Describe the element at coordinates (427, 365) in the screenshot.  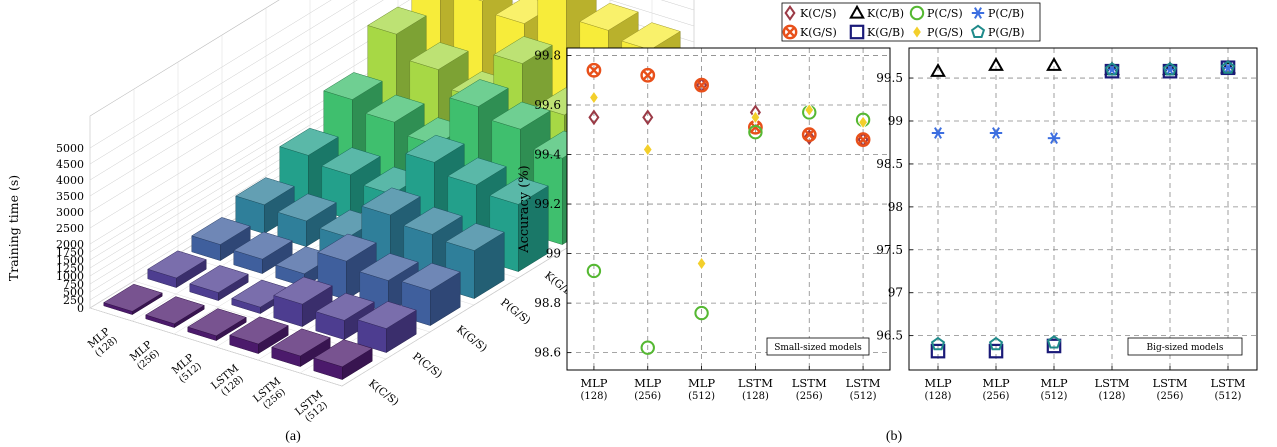
I see `series-label-p-c-s: P(C/S)` at that location.